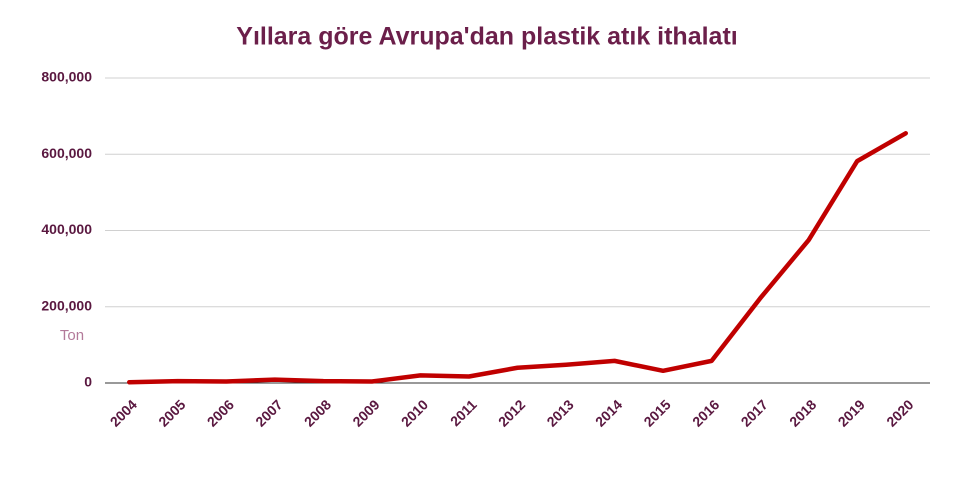 This screenshot has width=954, height=478. I want to click on y-tick-label: 400,000, so click(66, 229).